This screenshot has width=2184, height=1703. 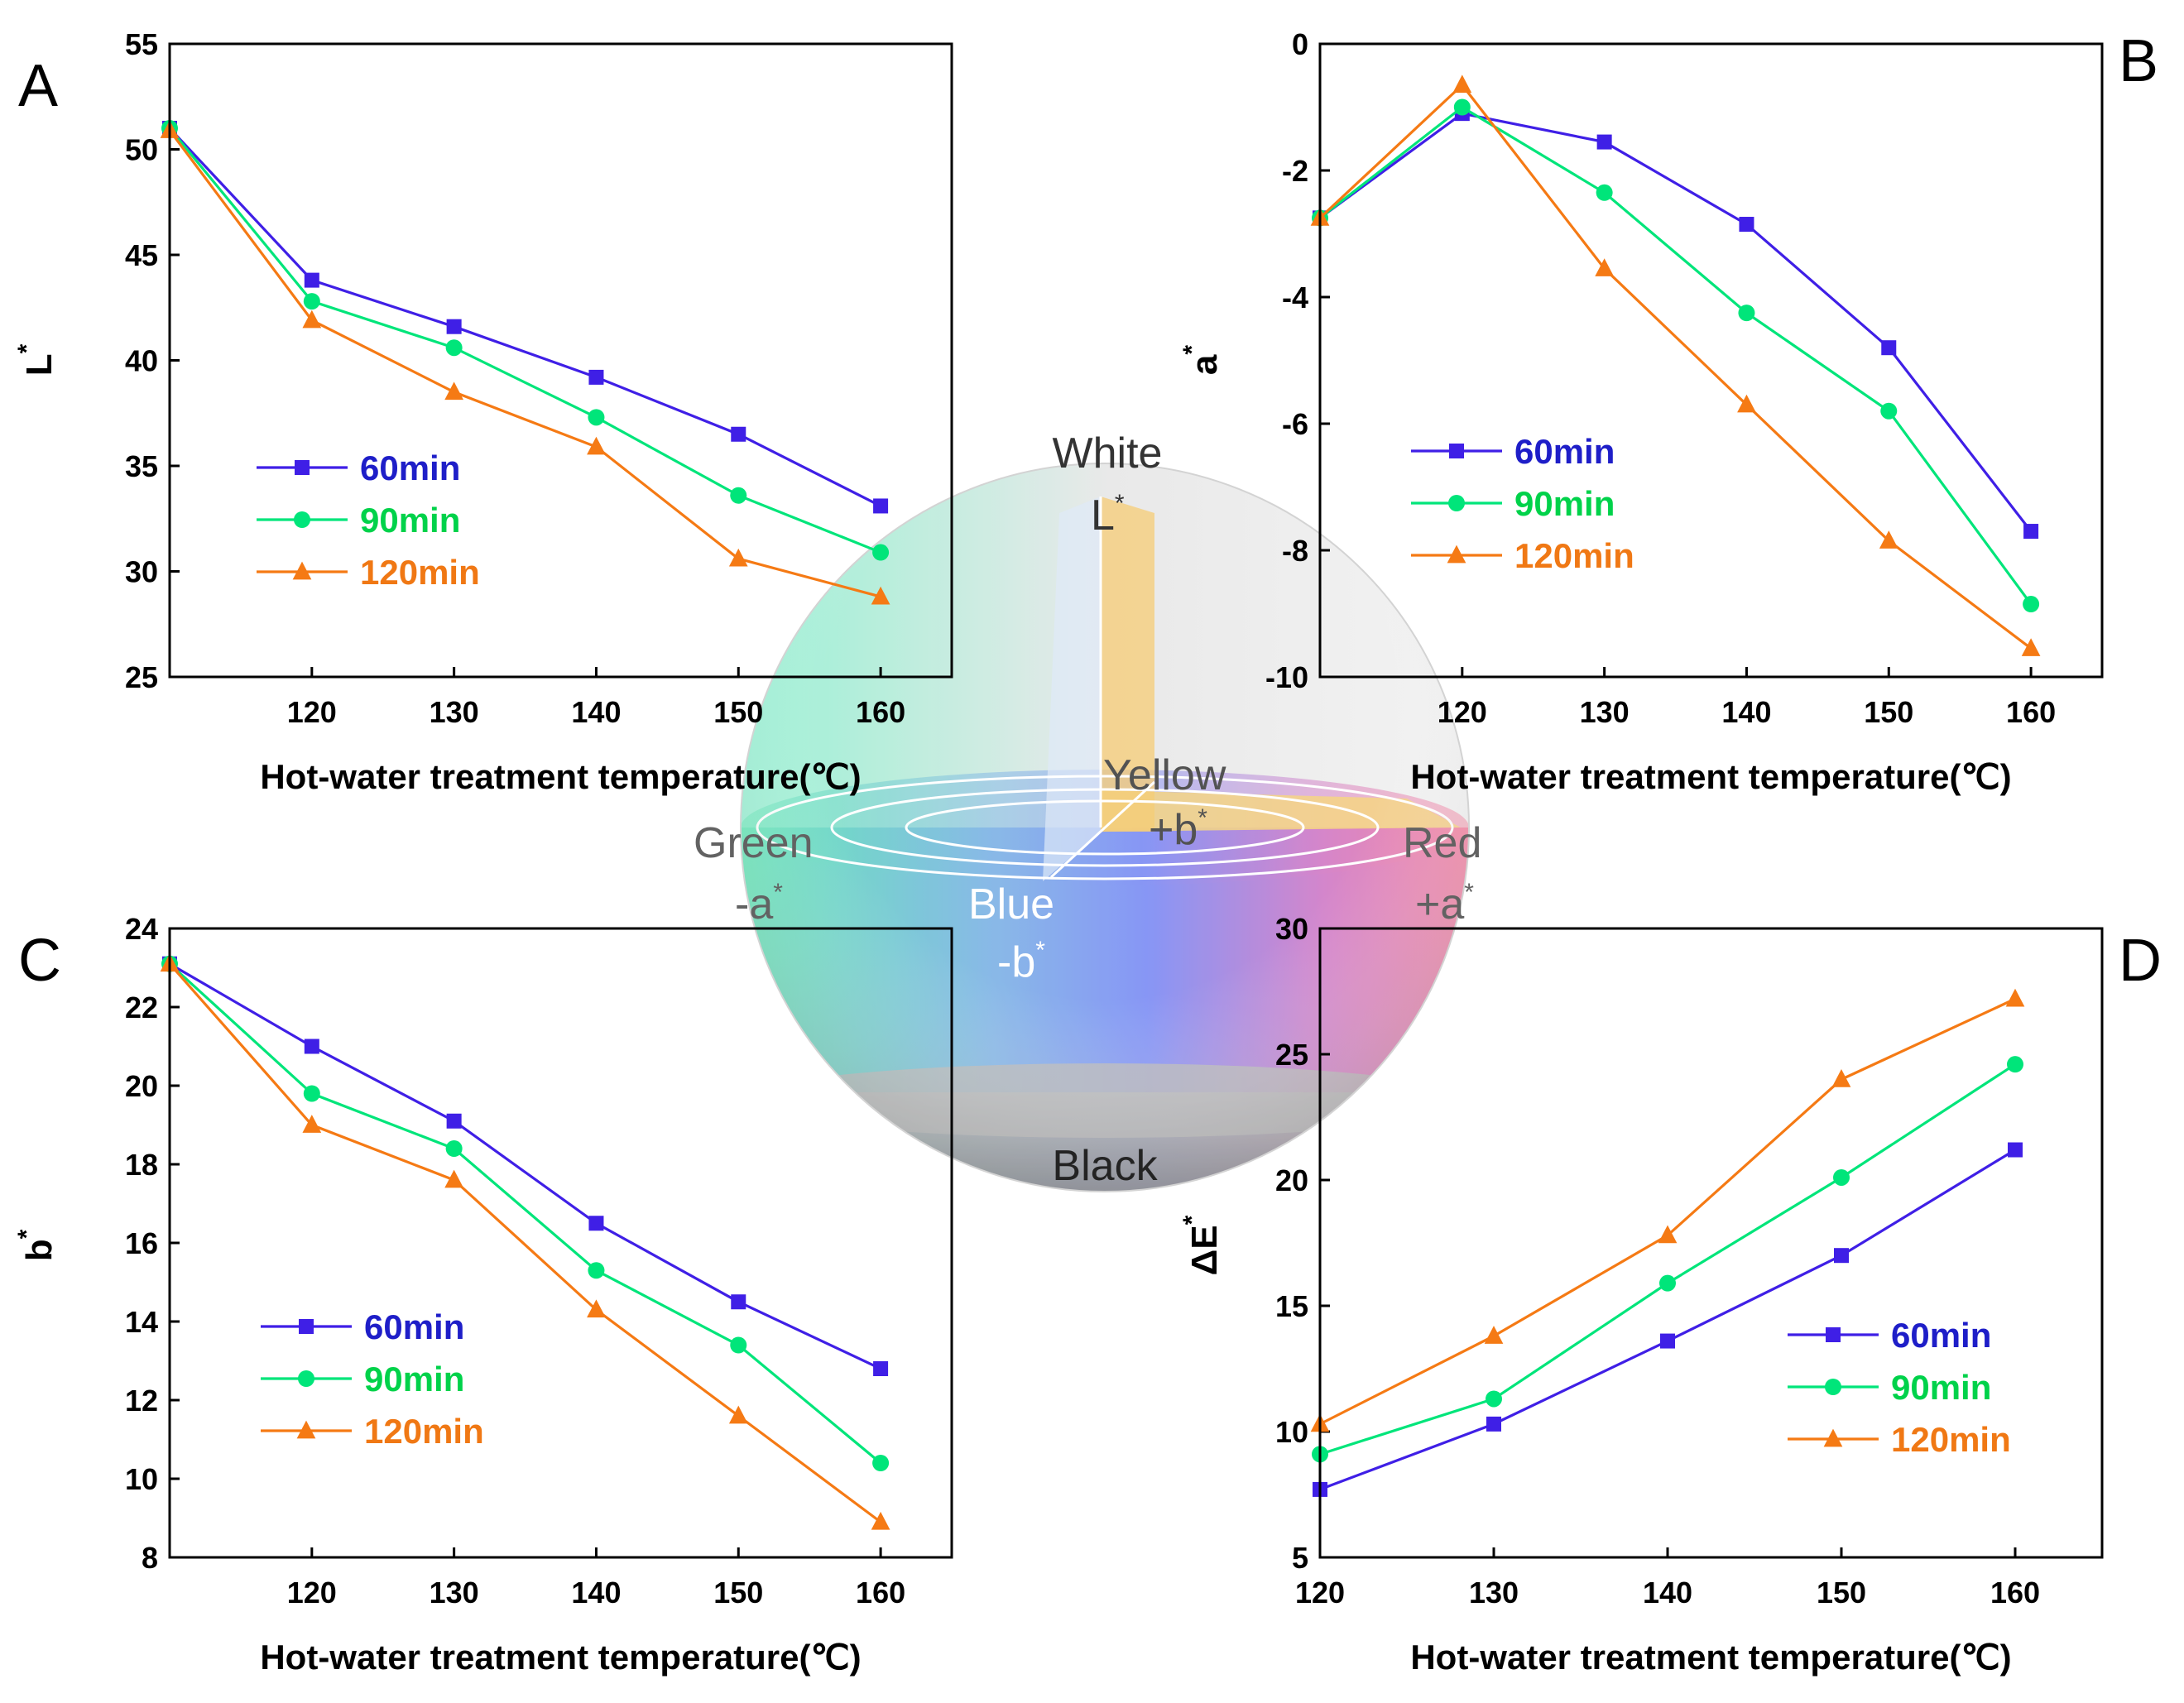 What do you see at coordinates (141, 929) in the screenshot?
I see `y-tick-label: 24` at bounding box center [141, 929].